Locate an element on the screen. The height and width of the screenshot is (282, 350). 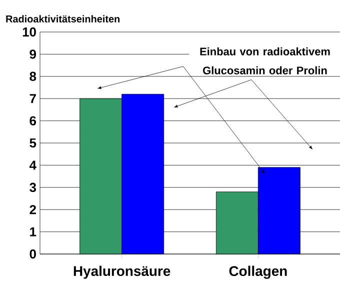
y-tick-label: 4 is located at coordinates (32, 165).